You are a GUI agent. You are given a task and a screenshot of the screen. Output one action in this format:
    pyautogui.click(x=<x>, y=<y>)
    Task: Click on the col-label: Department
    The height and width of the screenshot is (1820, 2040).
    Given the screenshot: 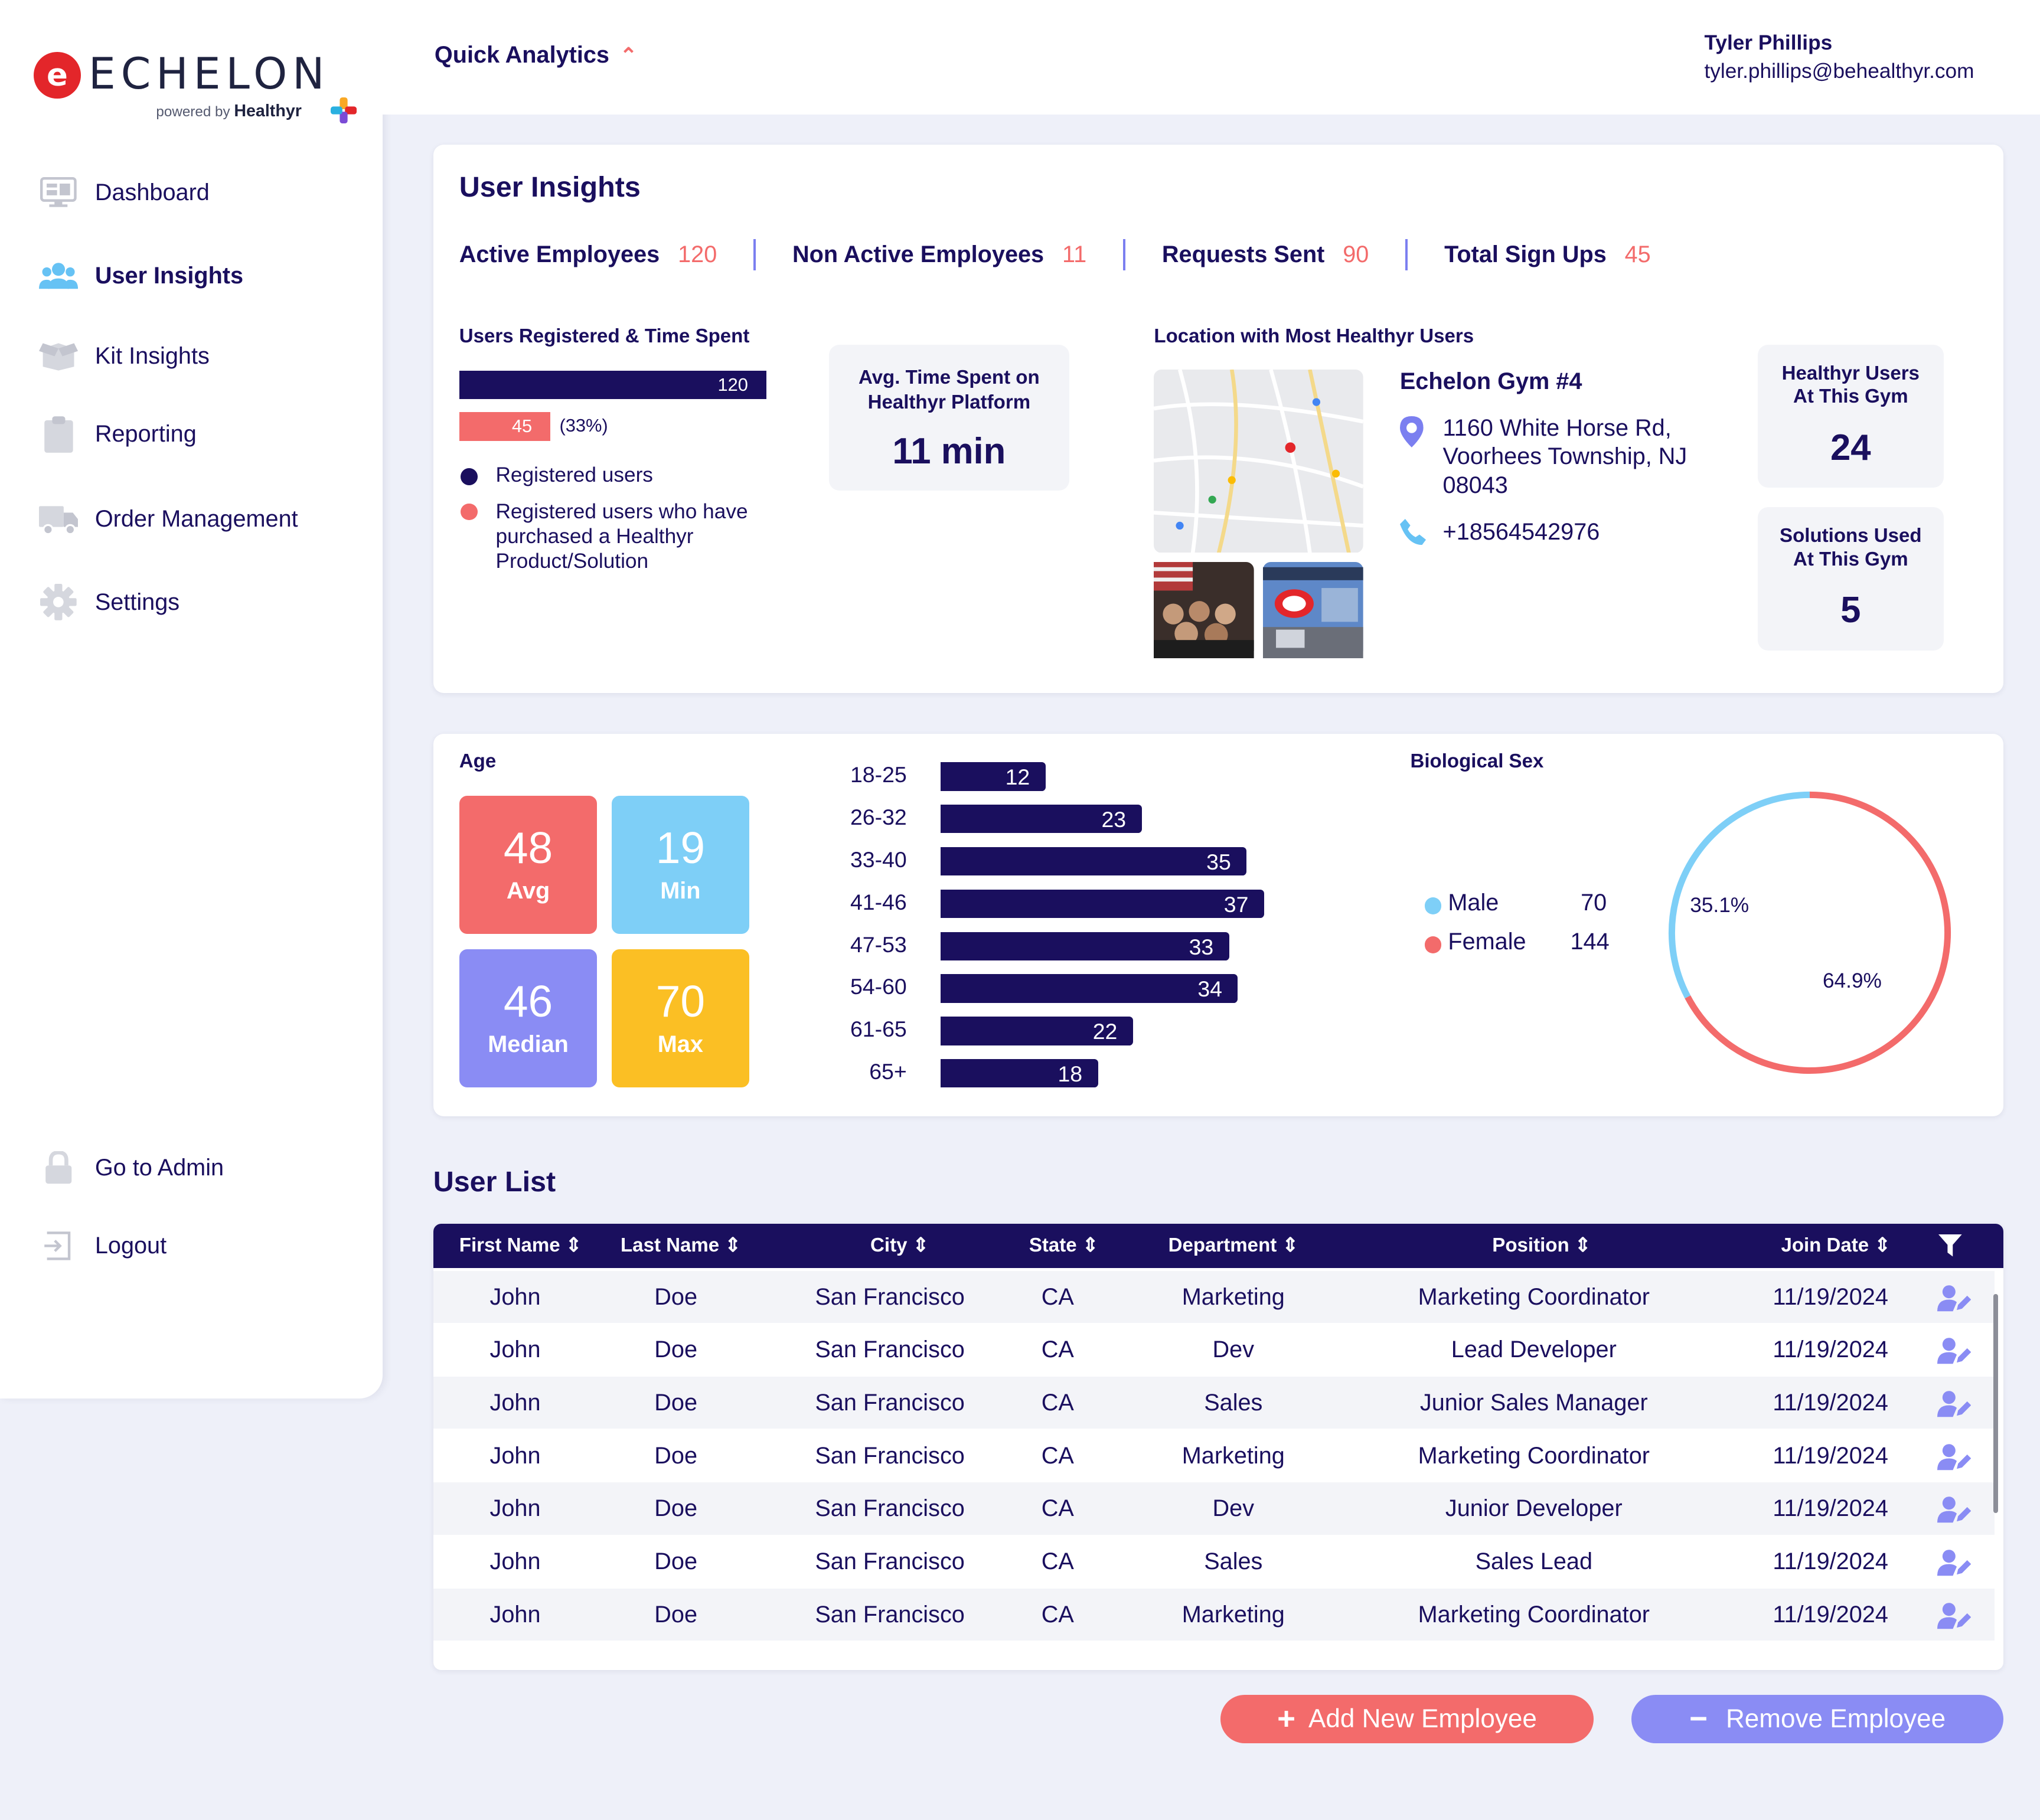 What is the action you would take?
    pyautogui.click(x=1222, y=1245)
    